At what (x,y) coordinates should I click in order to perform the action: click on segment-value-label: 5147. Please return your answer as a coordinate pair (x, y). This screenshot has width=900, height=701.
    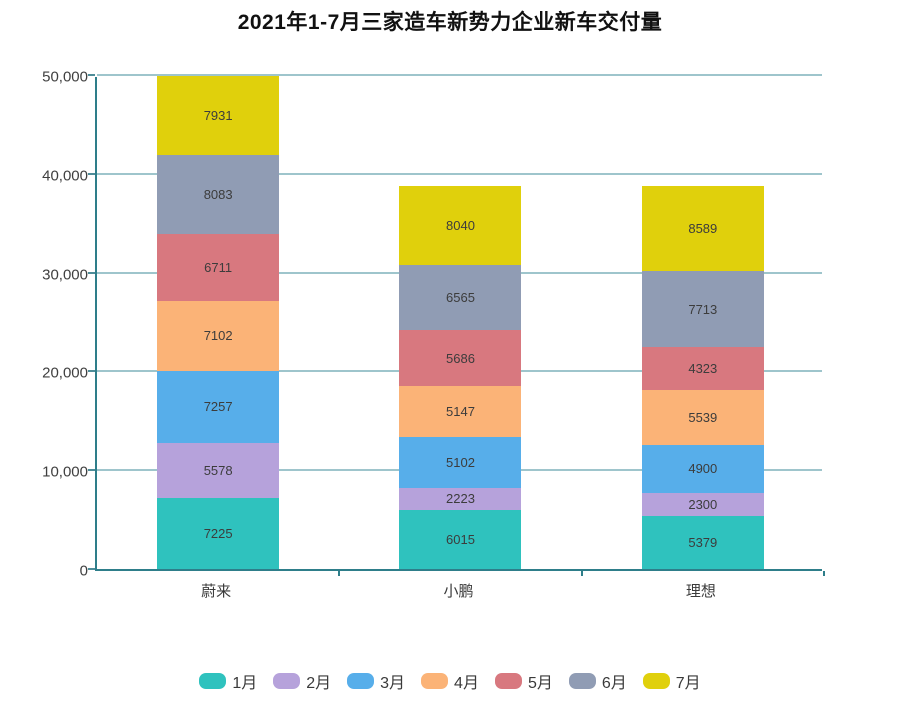
    Looking at the image, I should click on (460, 412).